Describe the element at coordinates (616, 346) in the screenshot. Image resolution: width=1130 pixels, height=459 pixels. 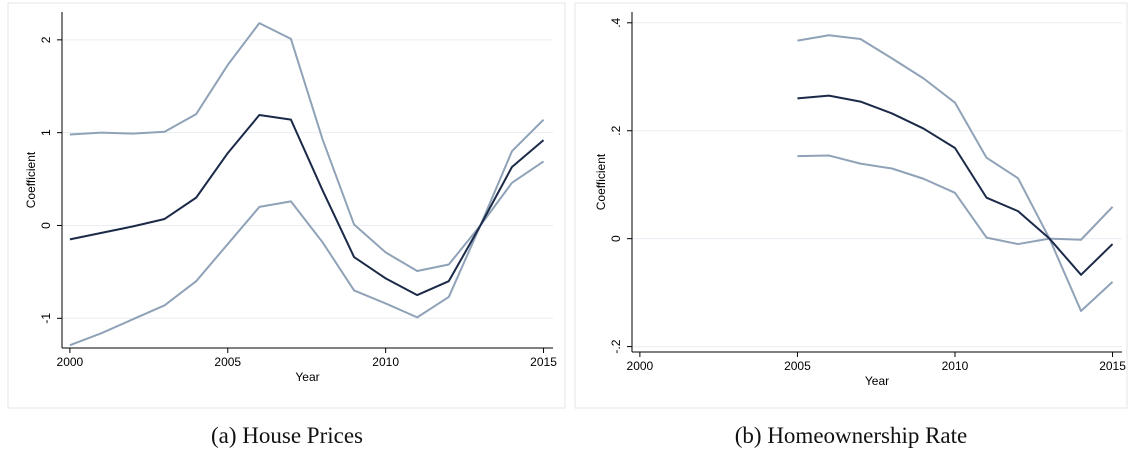
I see `y-tick-label: -.2` at that location.